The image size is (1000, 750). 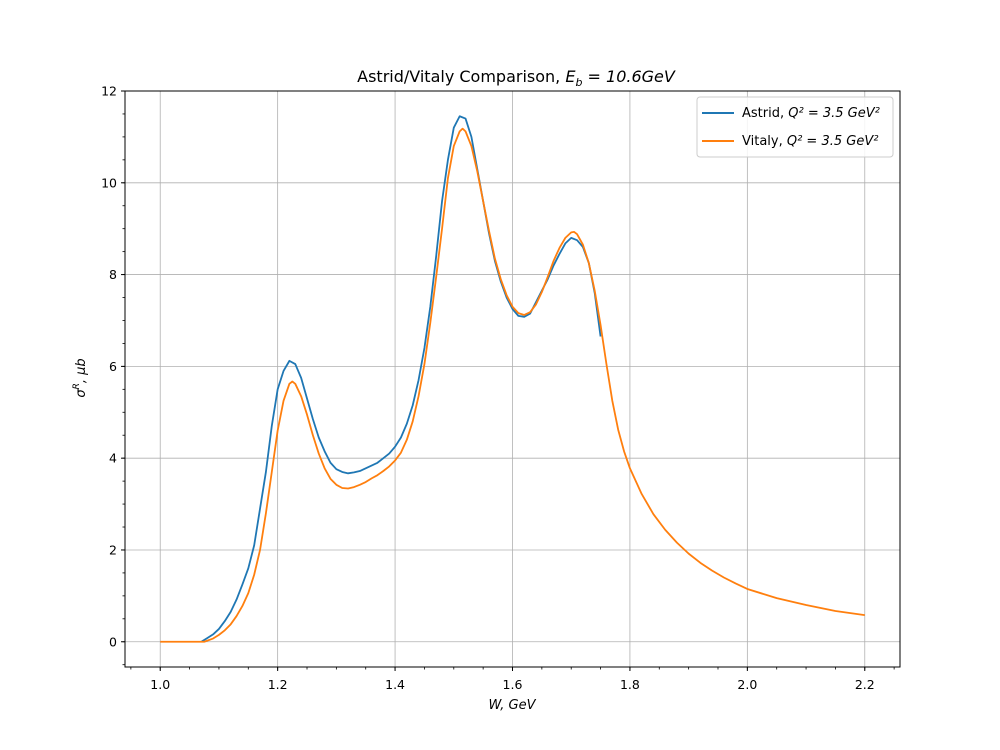 I want to click on x-tick-label: 2.0, so click(x=747, y=684).